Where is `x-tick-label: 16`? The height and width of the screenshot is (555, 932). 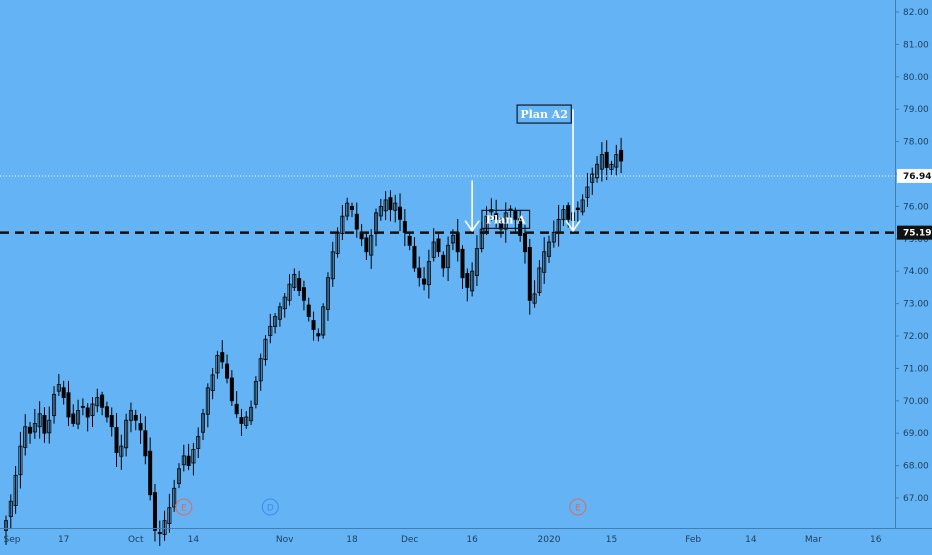
x-tick-label: 16 is located at coordinates (876, 540).